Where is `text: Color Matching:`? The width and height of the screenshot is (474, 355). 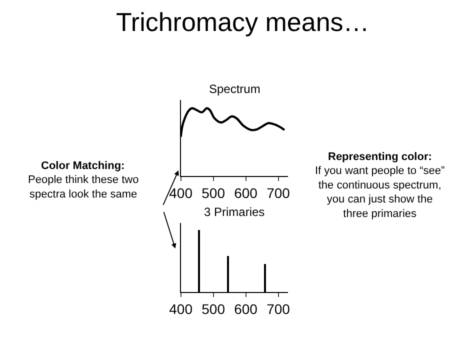
text: Color Matching: is located at coordinates (83, 166).